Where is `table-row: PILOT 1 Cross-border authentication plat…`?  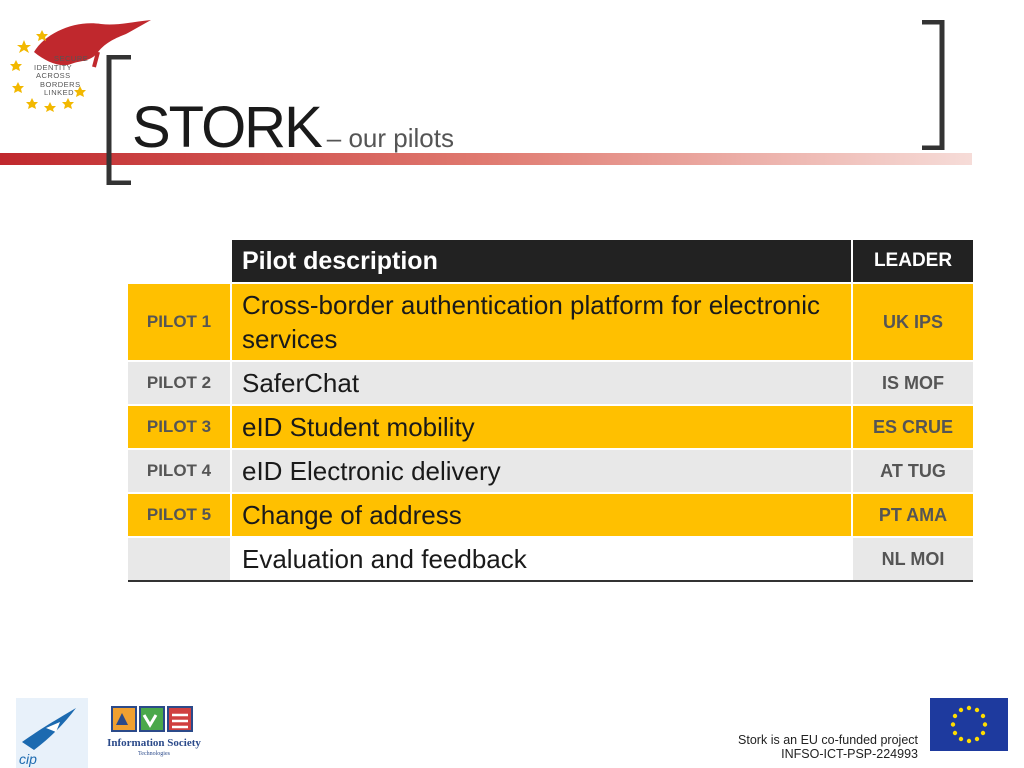 table-row: PILOT 1 Cross-border authentication plat… is located at coordinates (550, 322).